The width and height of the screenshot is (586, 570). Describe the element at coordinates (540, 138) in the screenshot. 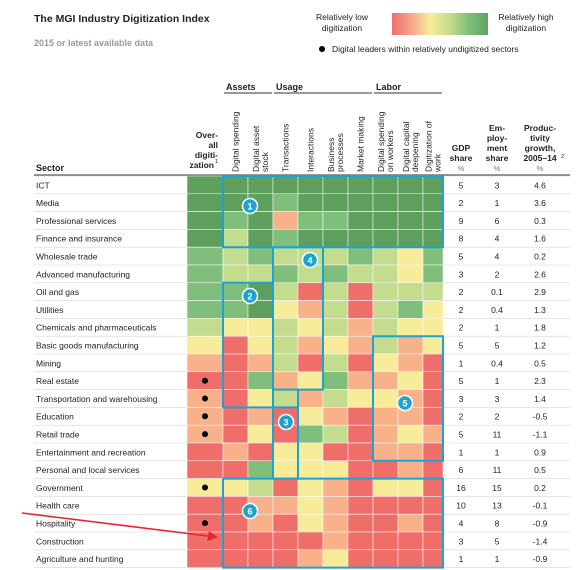

I see `productivity-header: tivity` at that location.